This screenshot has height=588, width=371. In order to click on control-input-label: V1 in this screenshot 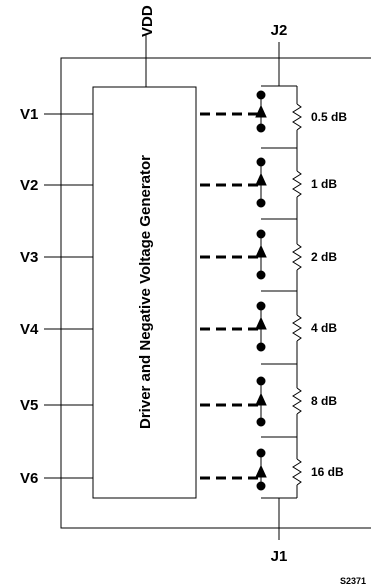, I will do `click(29, 114)`.